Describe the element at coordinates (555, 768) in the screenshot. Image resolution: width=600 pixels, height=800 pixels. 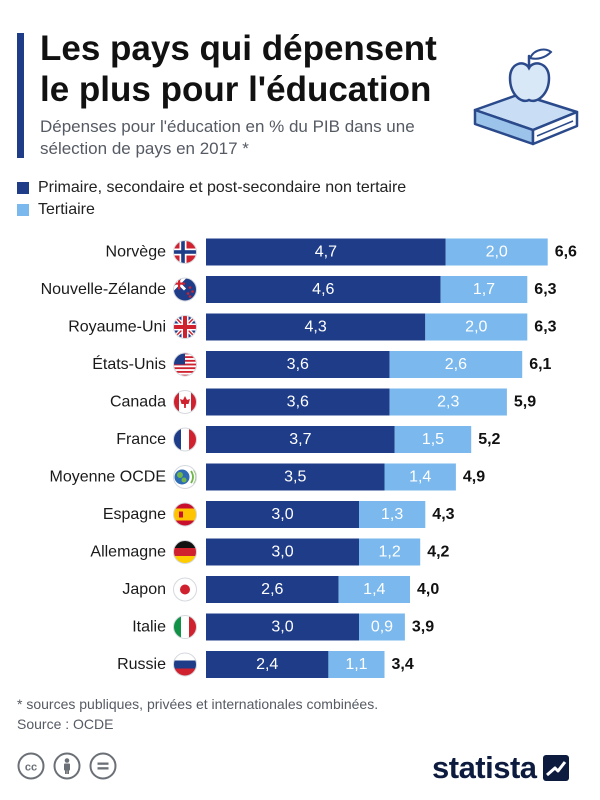
I see `statista-logo-icon` at that location.